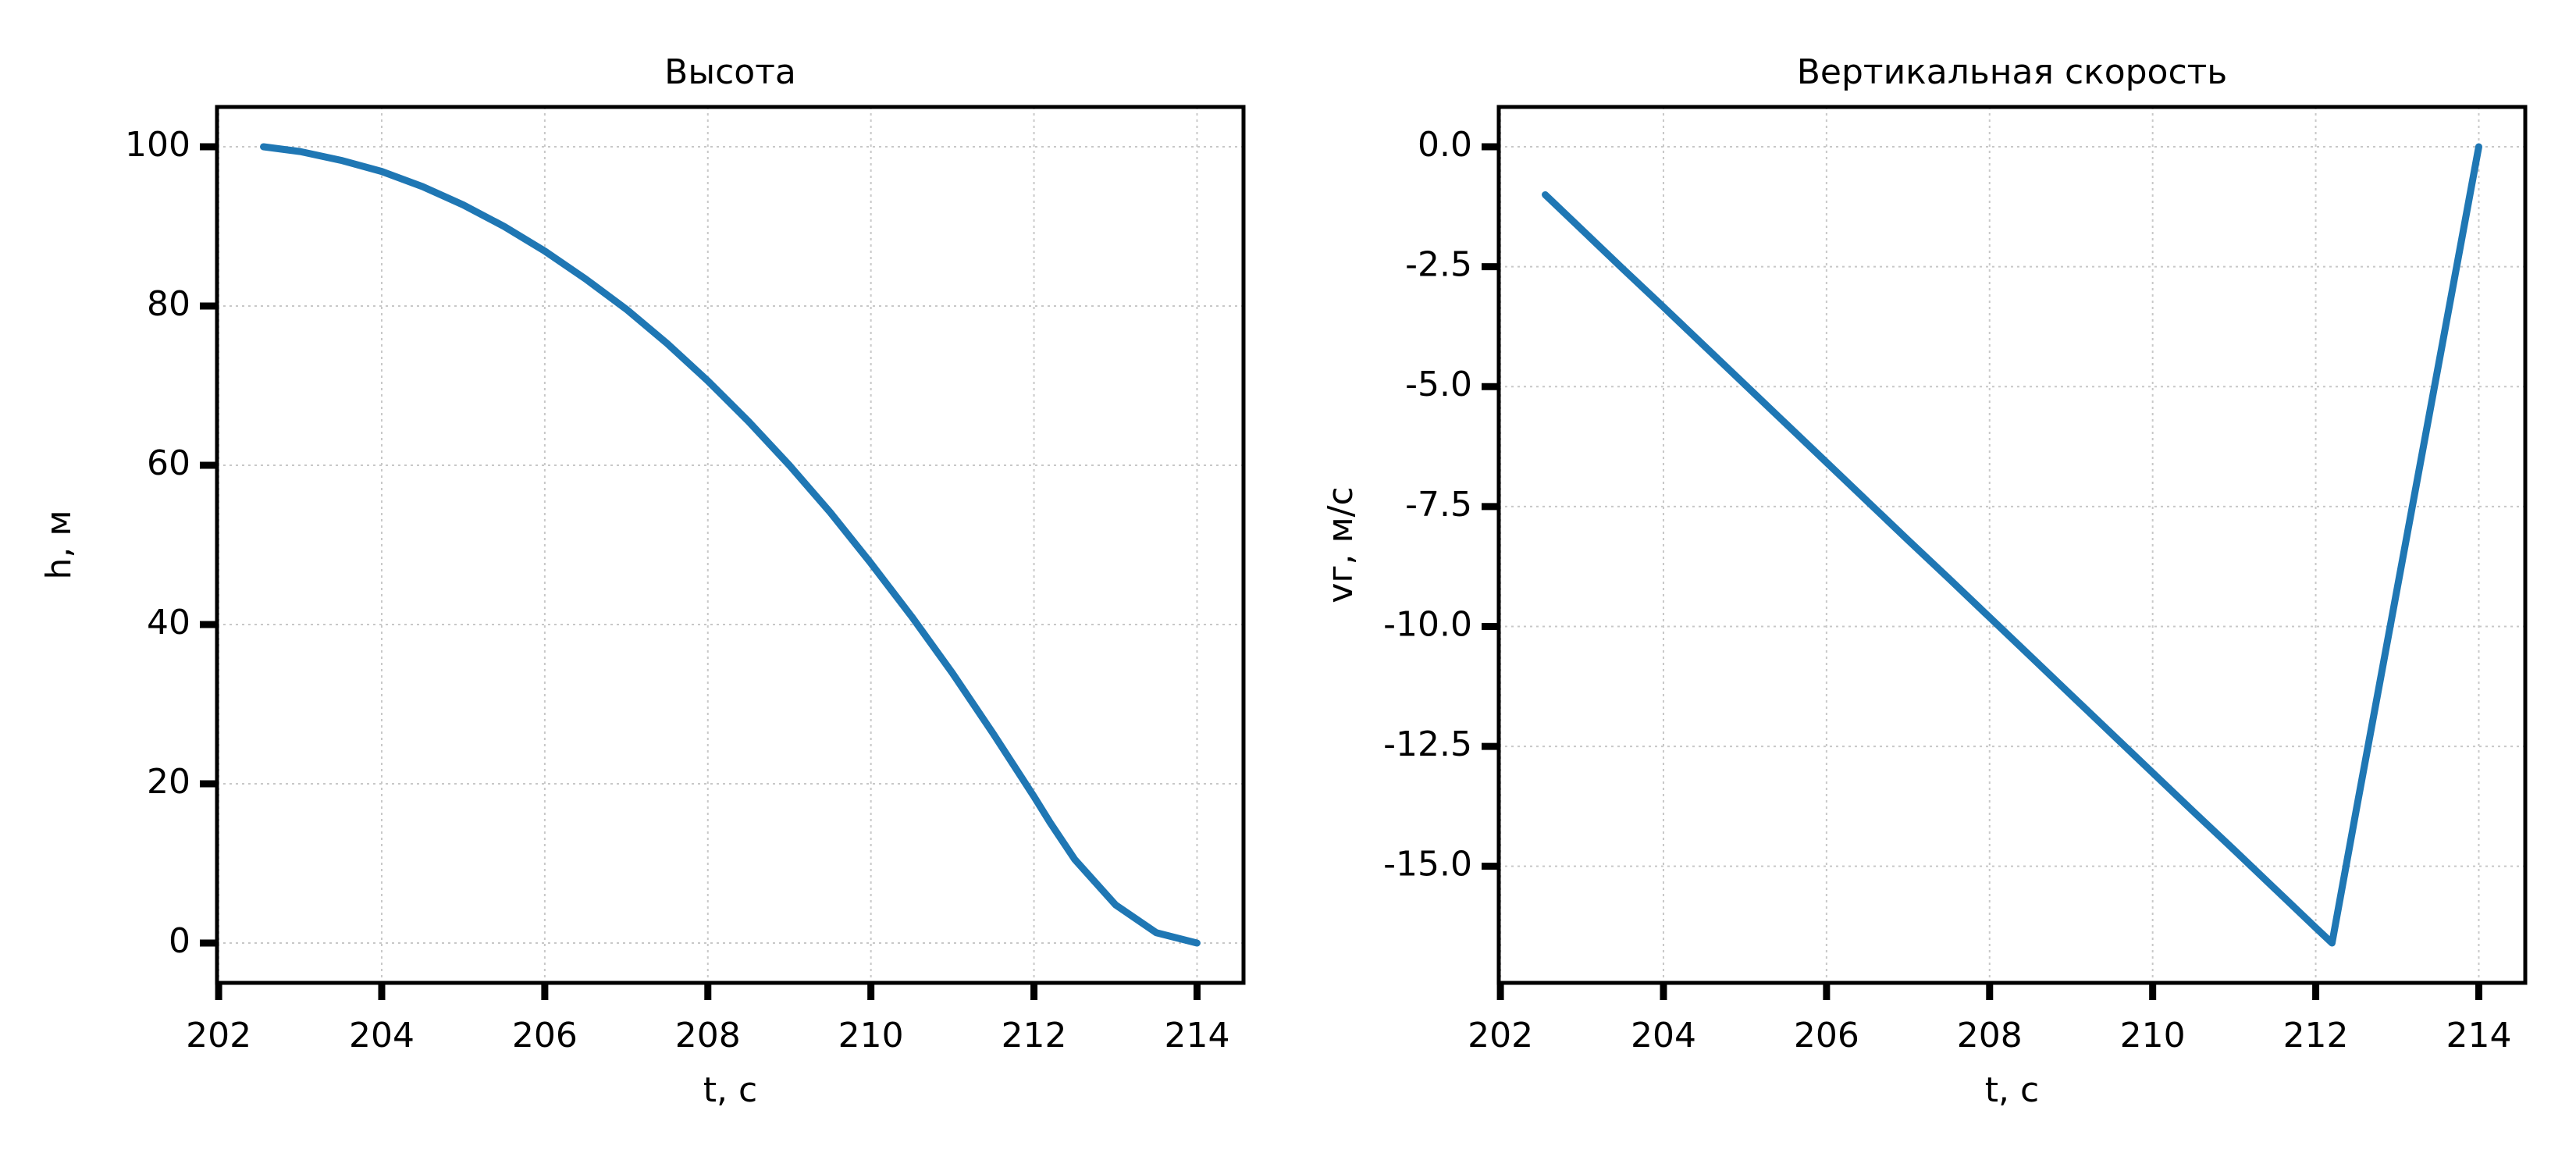 Image resolution: width=2576 pixels, height=1171 pixels. I want to click on y-tick-label: 0, so click(179, 941).